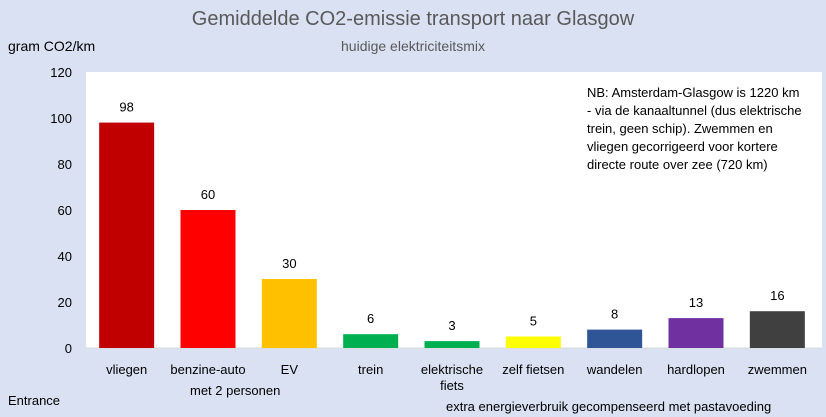 The height and width of the screenshot is (417, 826). What do you see at coordinates (65, 302) in the screenshot?
I see `y-tick-label: 20` at bounding box center [65, 302].